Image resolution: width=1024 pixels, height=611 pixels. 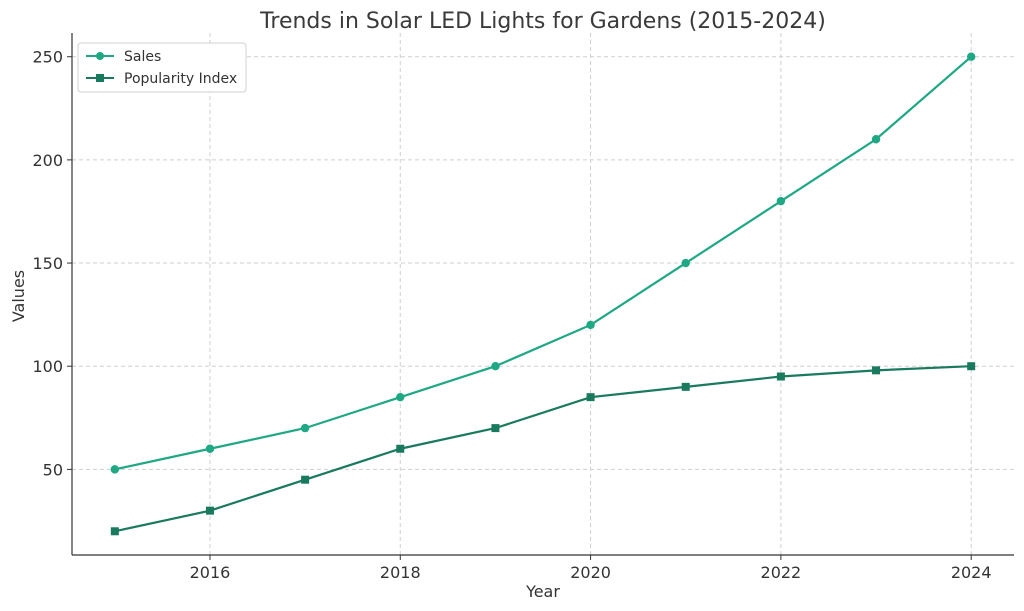 What do you see at coordinates (100, 78) in the screenshot?
I see `legend-marker-popularity` at bounding box center [100, 78].